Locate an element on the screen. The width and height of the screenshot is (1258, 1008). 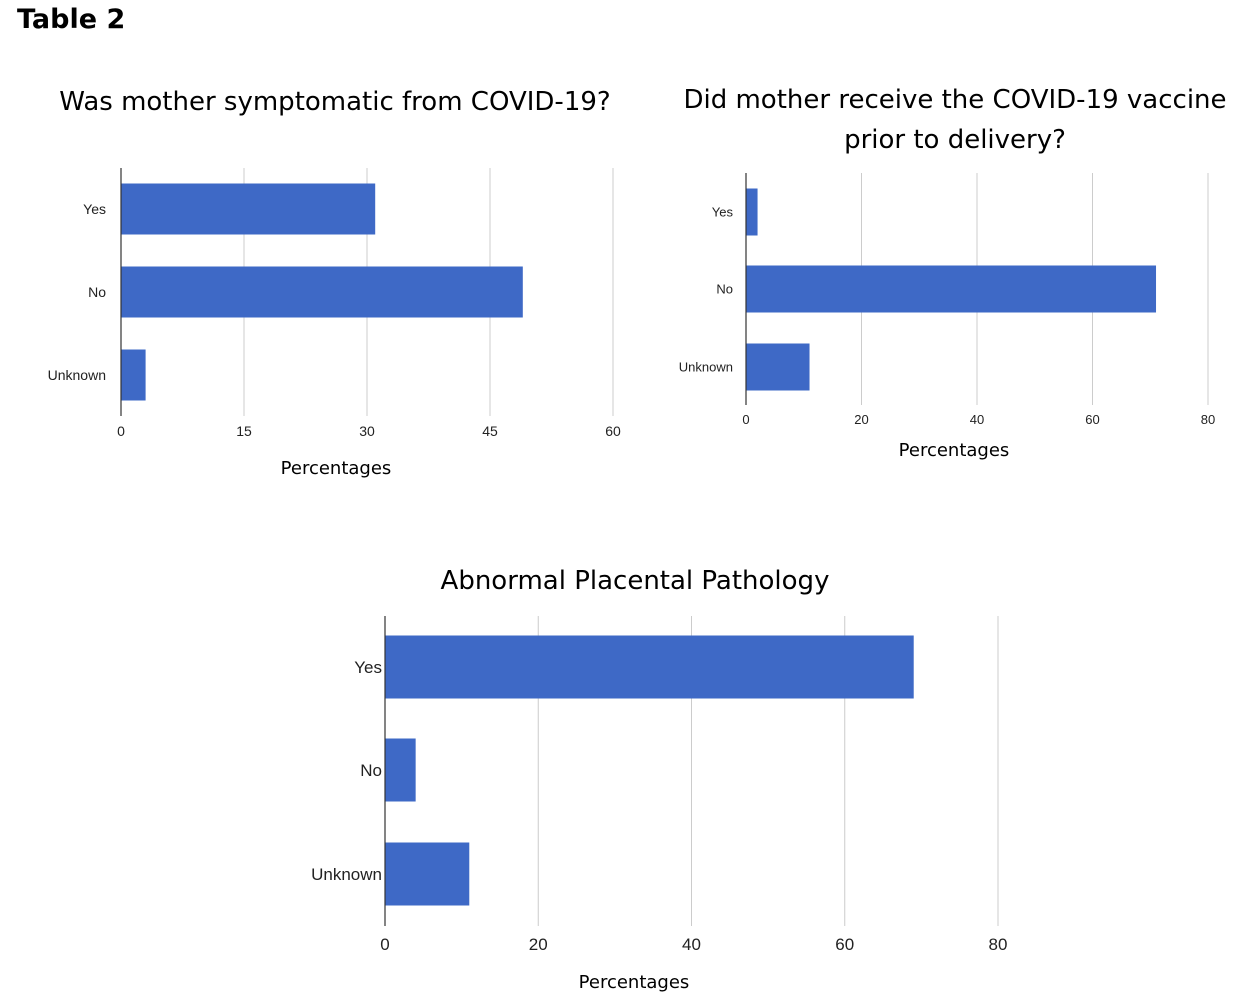
chart-2-x-axis-label: Percentages is located at coordinates (954, 450).